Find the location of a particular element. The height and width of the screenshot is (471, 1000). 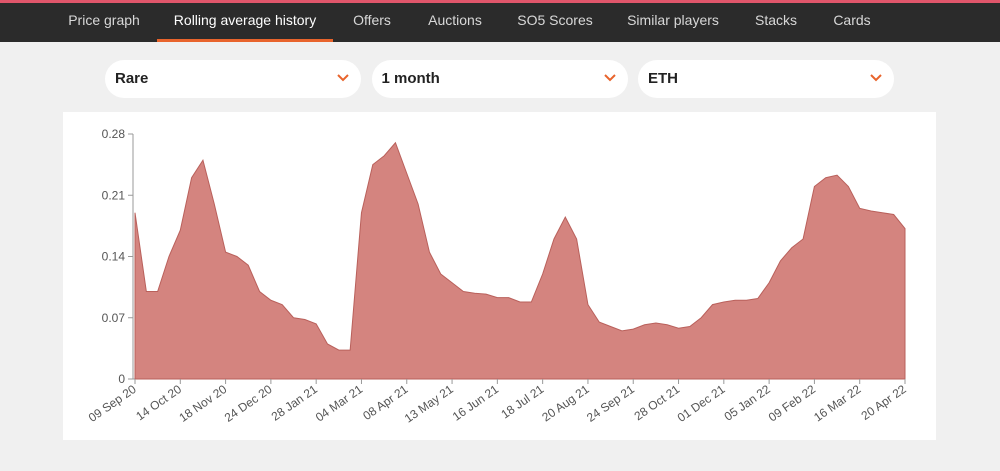

dropdown: 1 month is located at coordinates (499, 79).